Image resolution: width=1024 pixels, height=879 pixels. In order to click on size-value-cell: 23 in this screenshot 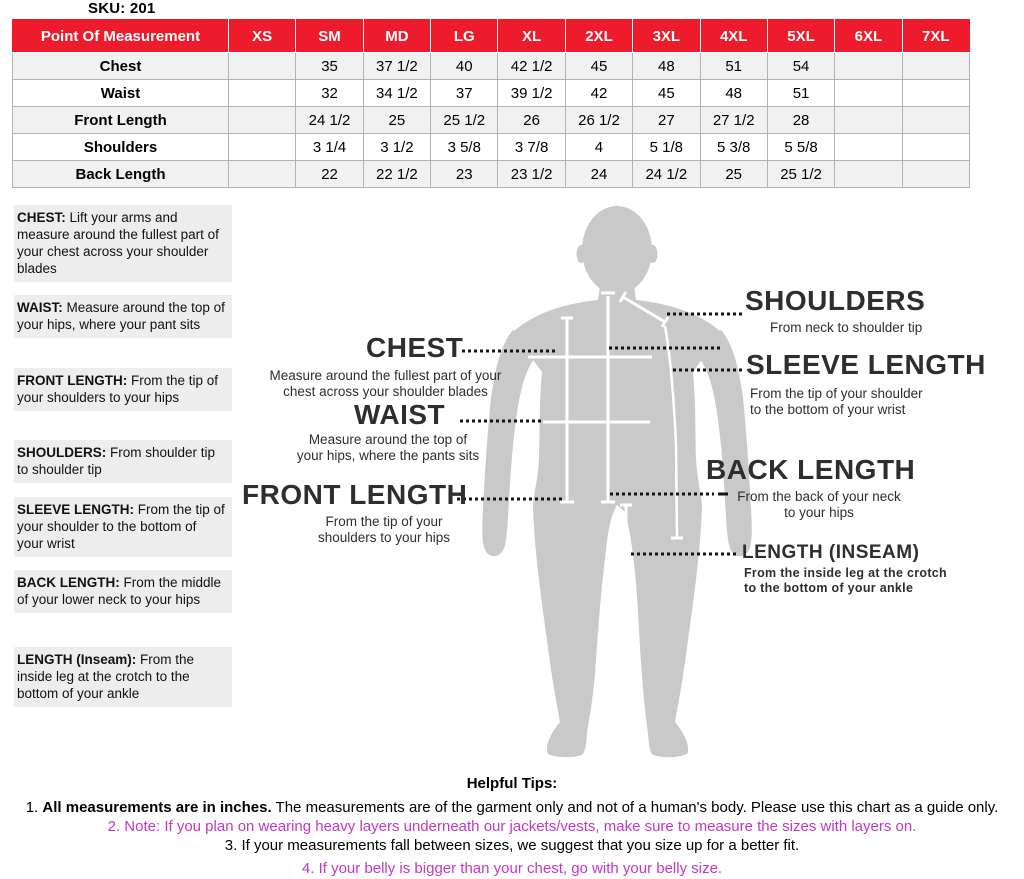, I will do `click(464, 174)`.